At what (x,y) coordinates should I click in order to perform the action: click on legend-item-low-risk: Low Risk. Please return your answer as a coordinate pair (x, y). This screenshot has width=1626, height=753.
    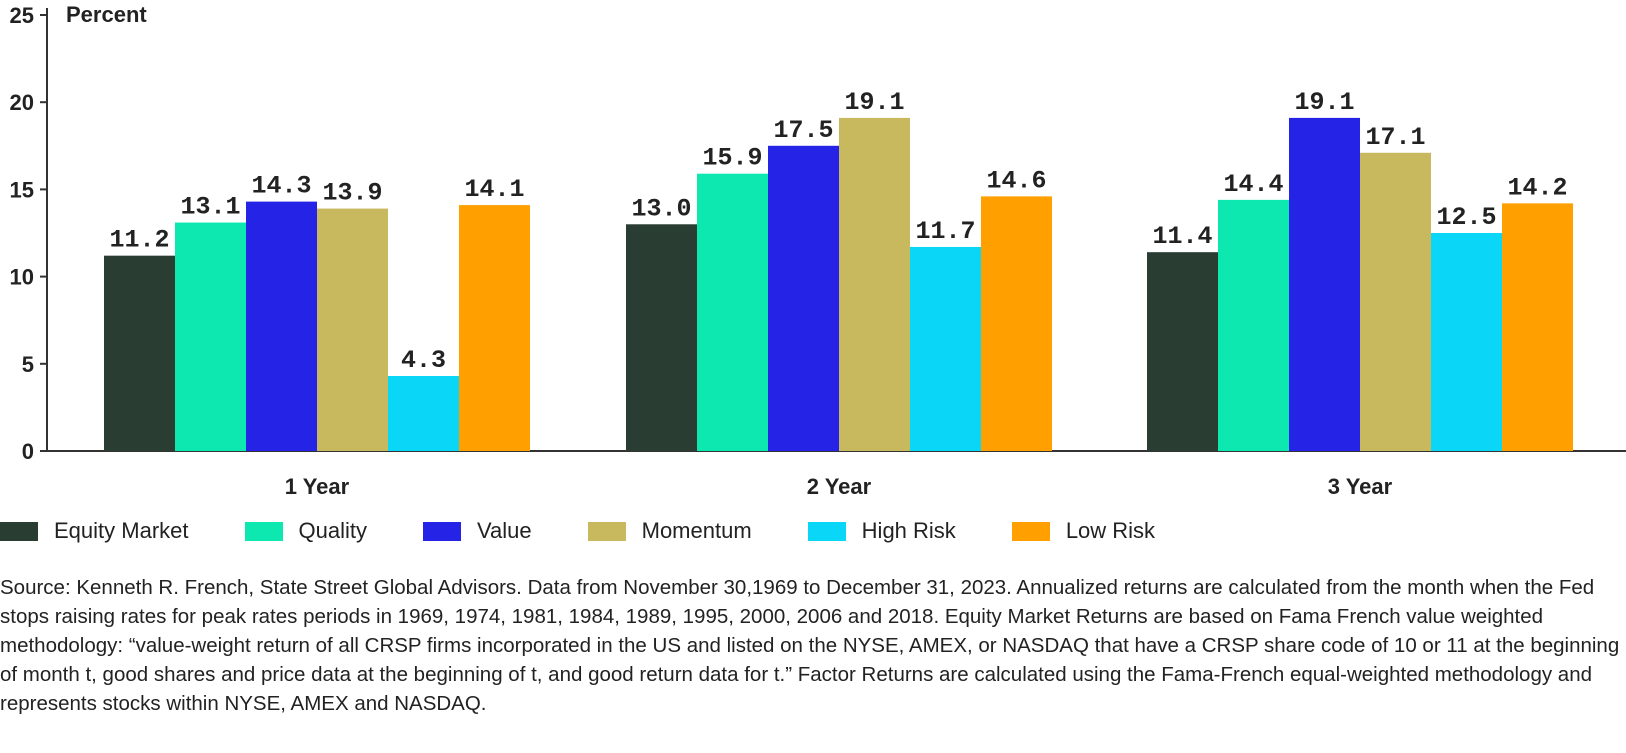
    Looking at the image, I should click on (1083, 531).